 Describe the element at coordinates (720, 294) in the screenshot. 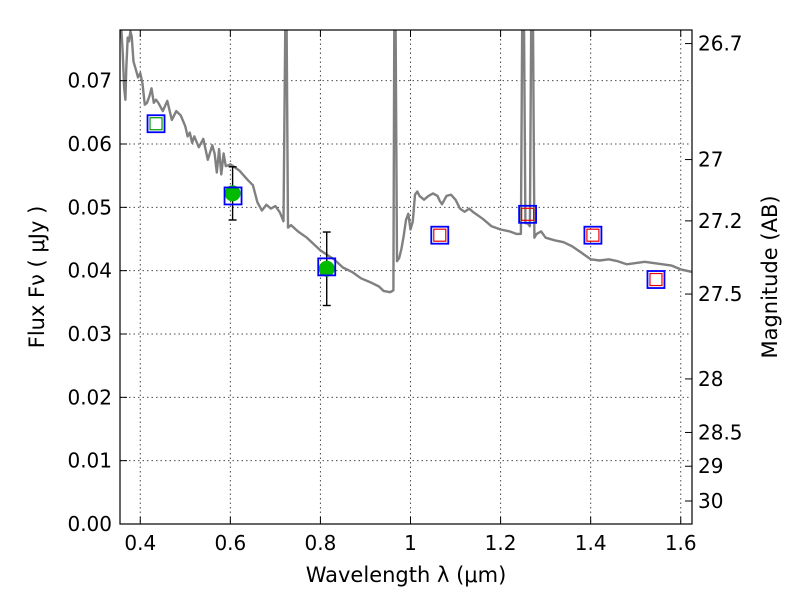

I see `mag-tick-label: 27.5` at that location.